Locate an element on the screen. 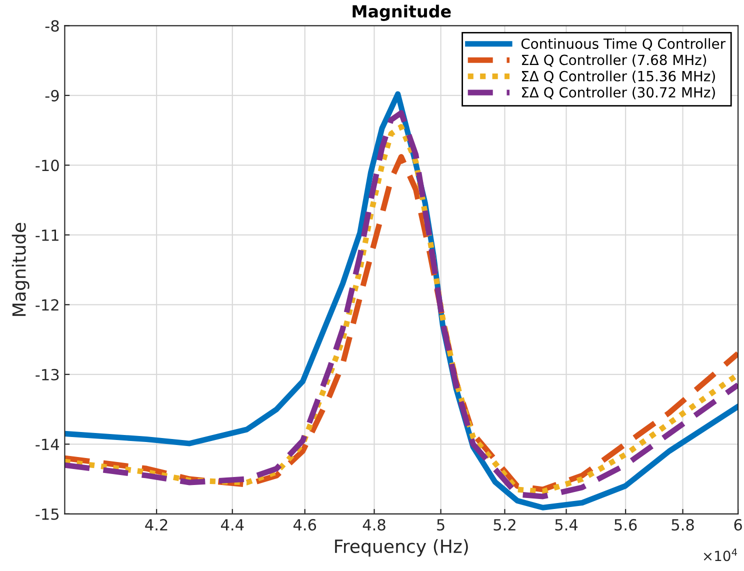  legend-label: ΣΔ Q Controller (30.72 MHz) is located at coordinates (618, 93).